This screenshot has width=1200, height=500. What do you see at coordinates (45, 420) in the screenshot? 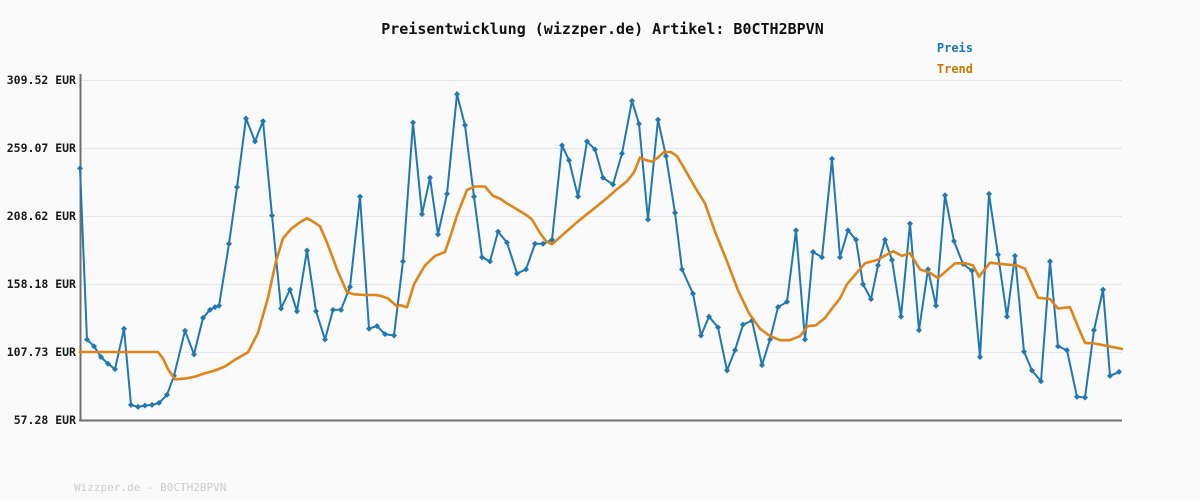
I see `y-tick-label-5: 57.28 EUR` at bounding box center [45, 420].